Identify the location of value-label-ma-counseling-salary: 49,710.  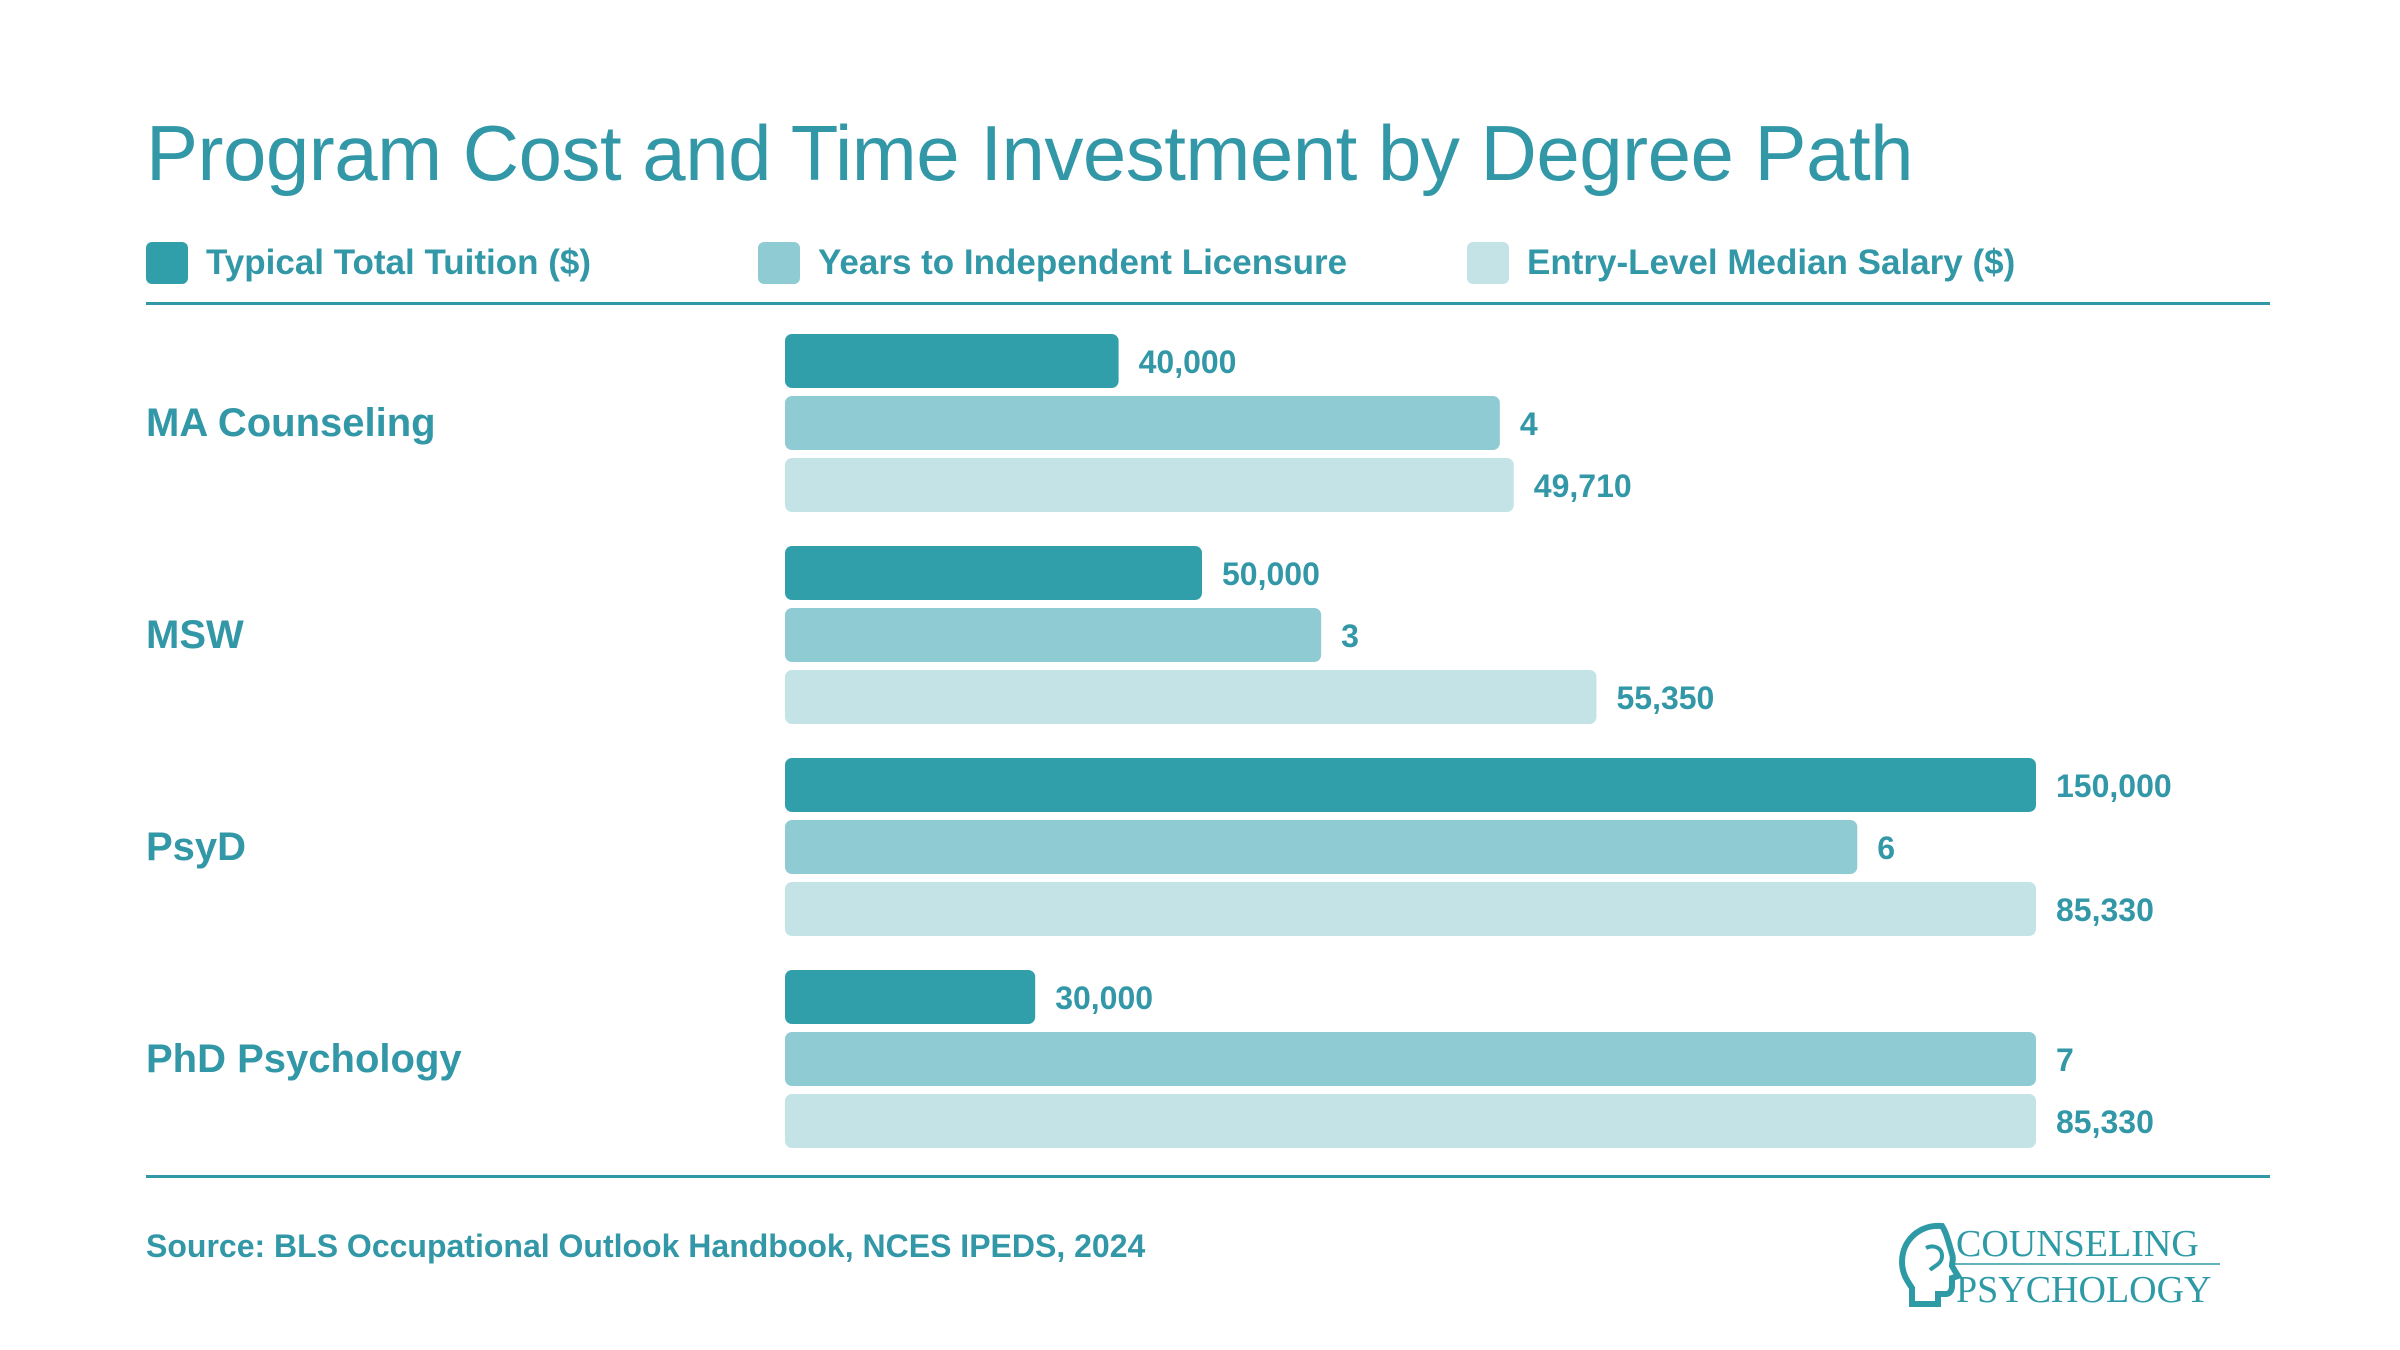
(1583, 486).